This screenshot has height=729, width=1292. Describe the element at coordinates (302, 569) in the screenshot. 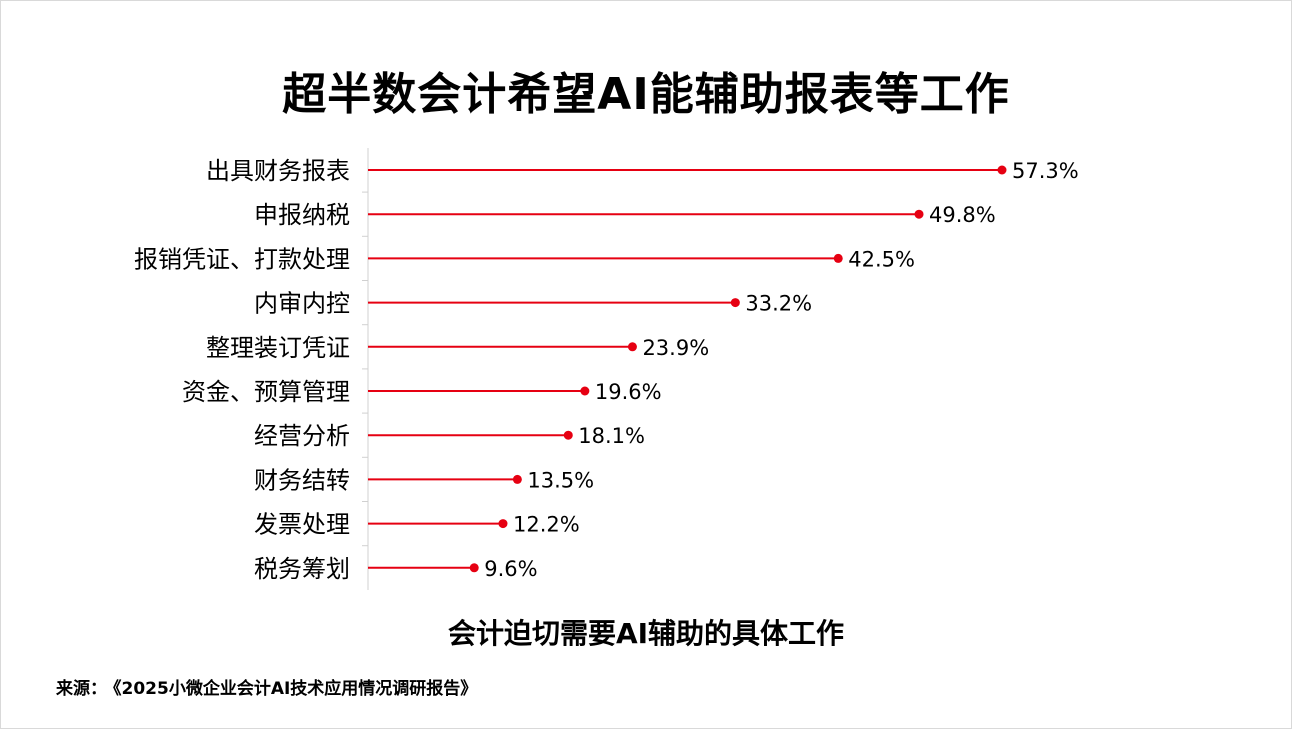

I see `category-label: 税务筹划` at that location.